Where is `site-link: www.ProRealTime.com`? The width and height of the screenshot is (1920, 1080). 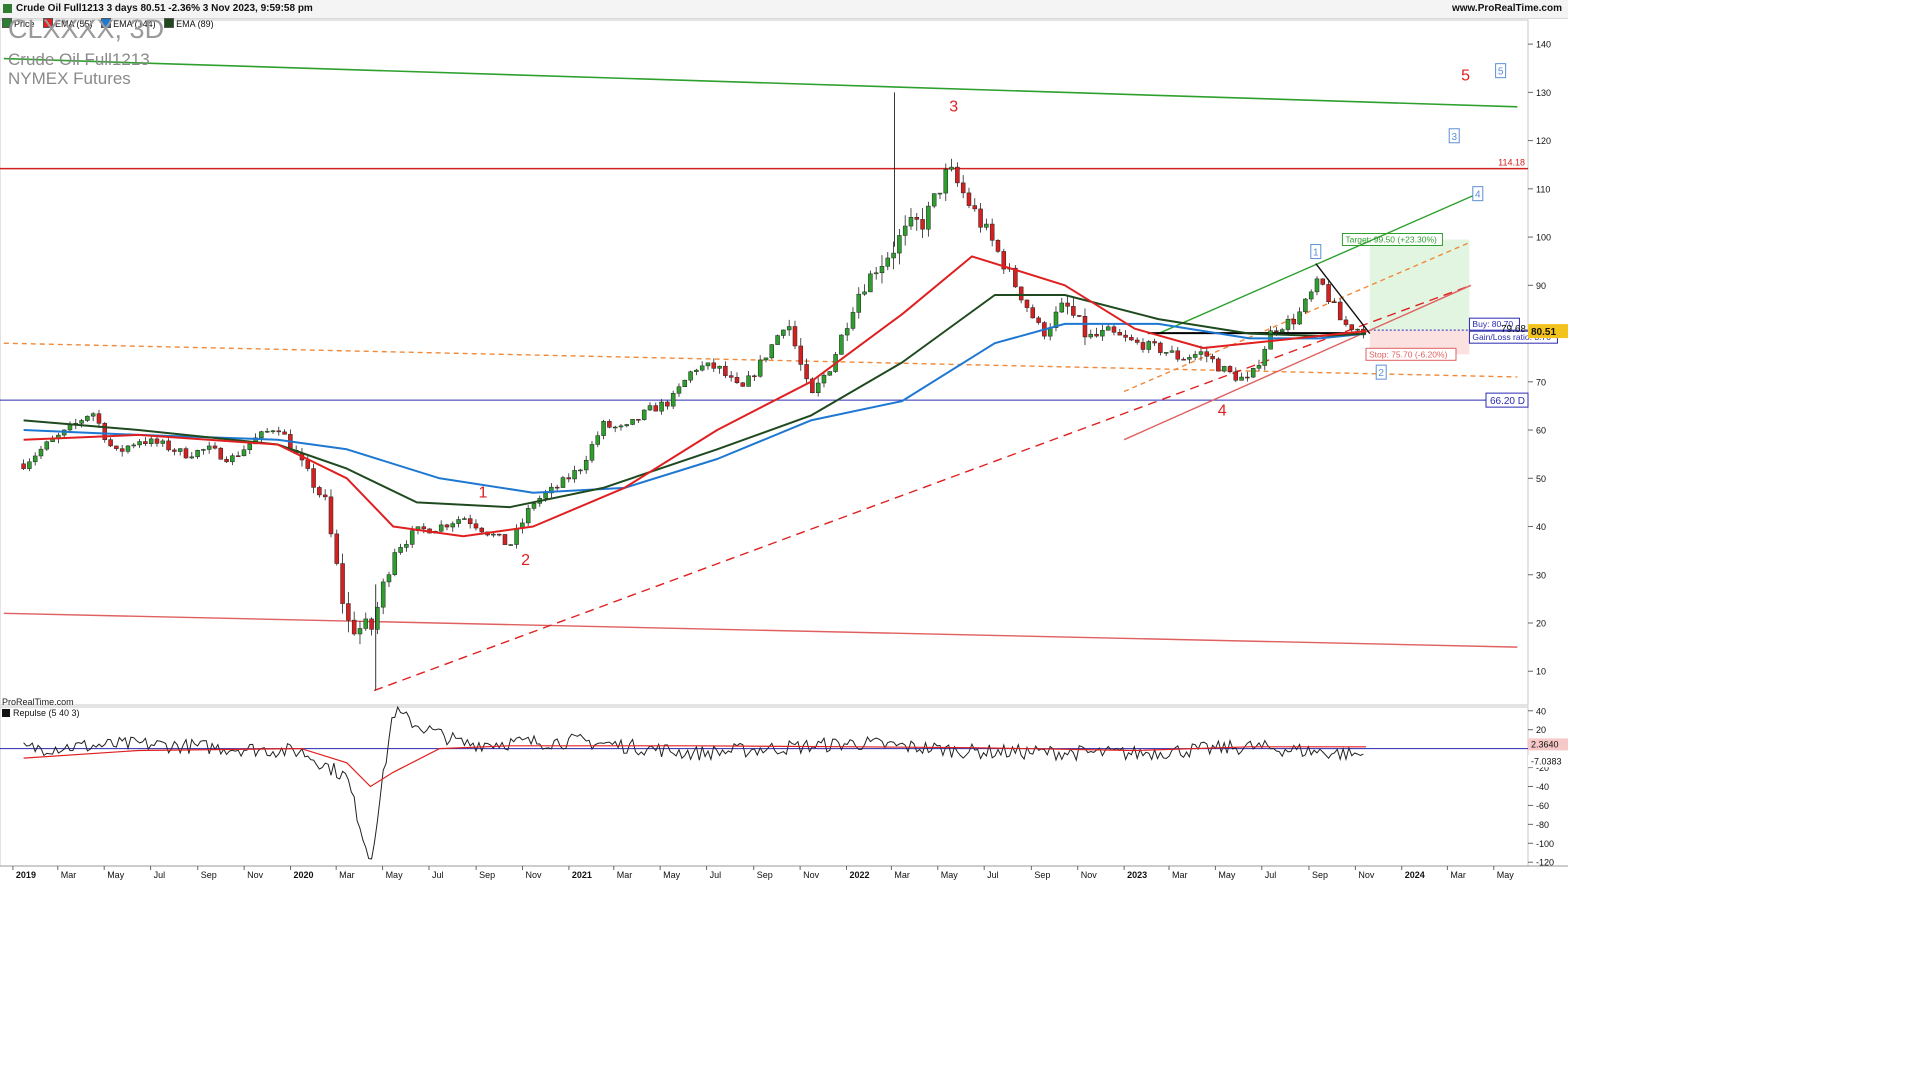
site-link: www.ProRealTime.com is located at coordinates (1506, 8).